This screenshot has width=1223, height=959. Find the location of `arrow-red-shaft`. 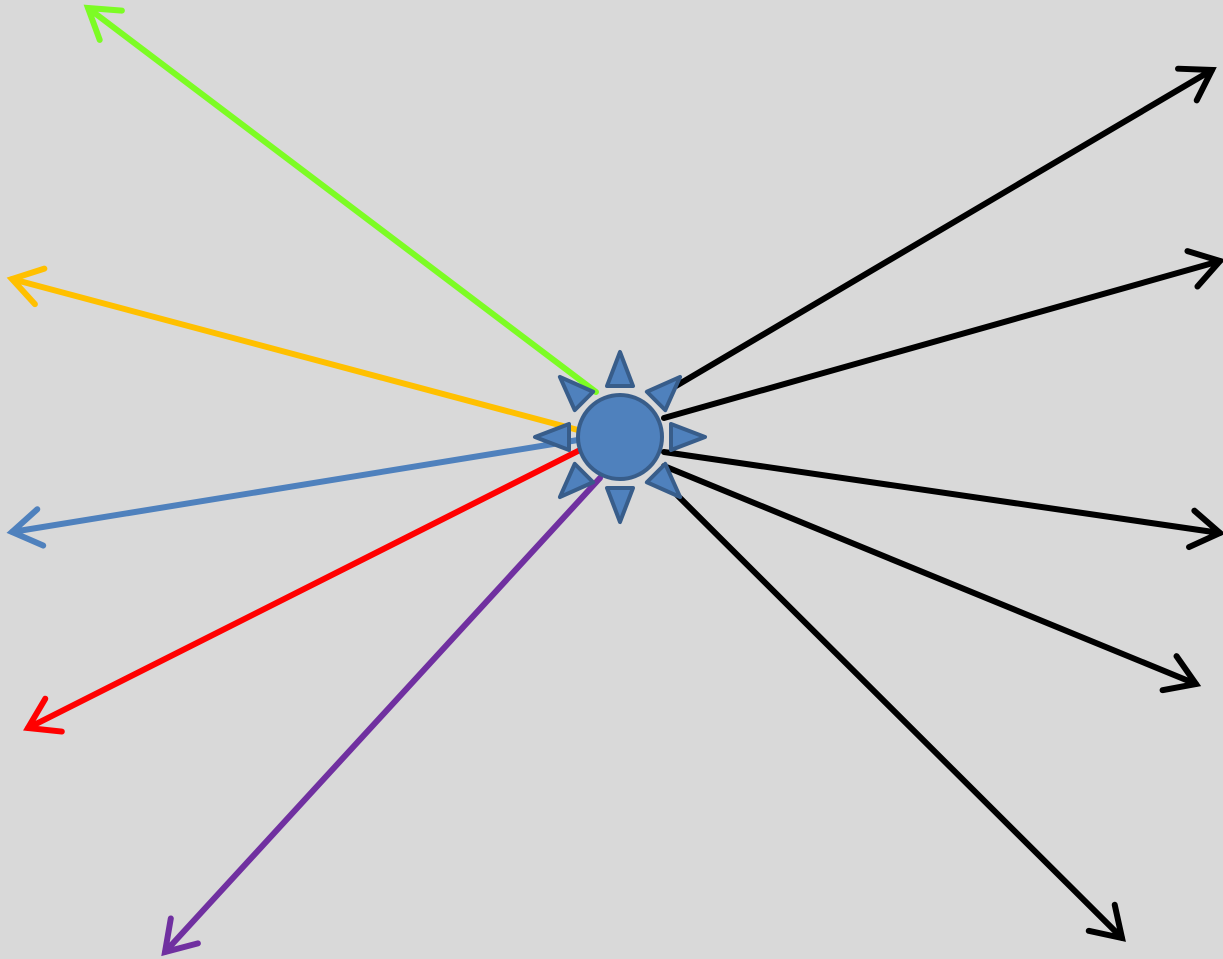

arrow-red-shaft is located at coordinates (304, 589).